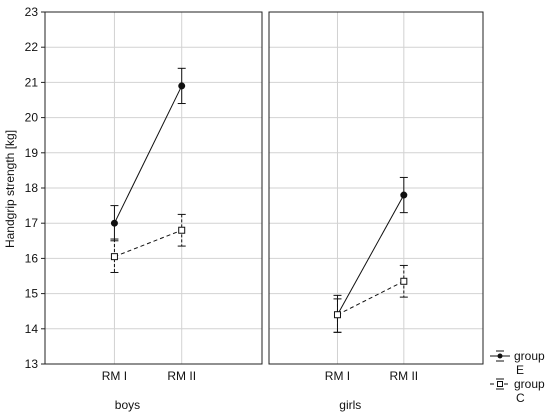  I want to click on y-tick-label: 16, so click(32, 258).